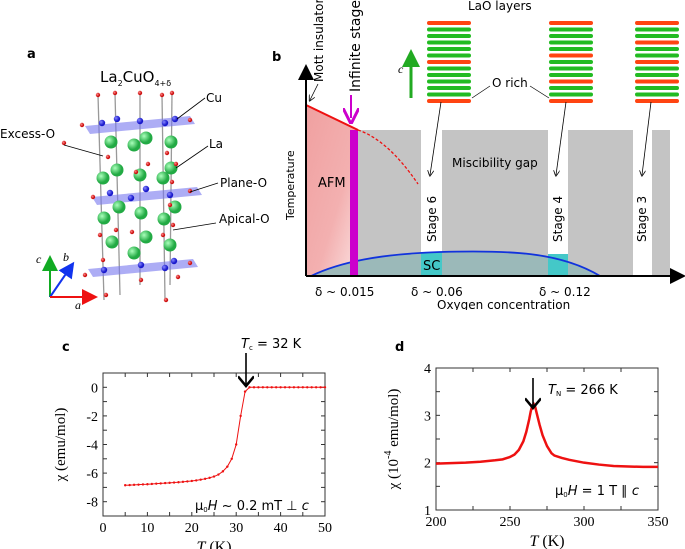  I want to click on panel-d-label: d, so click(400, 347).